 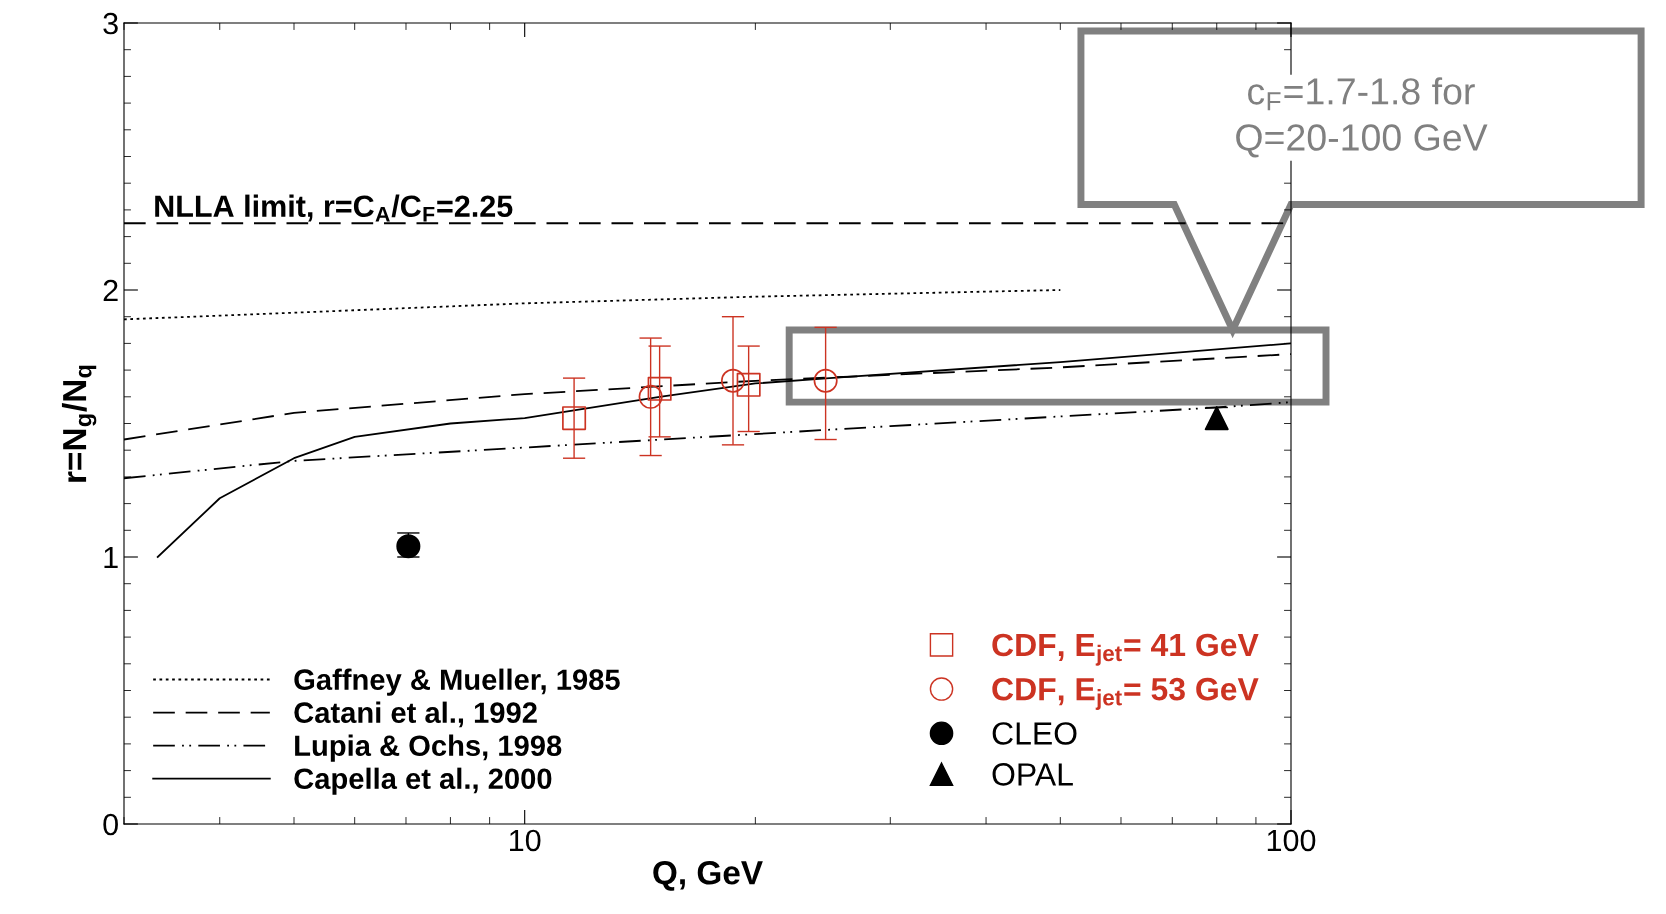 What do you see at coordinates (1125, 649) in the screenshot?
I see `legend-label: CDF, E$_{jet}$= 41 GeV` at bounding box center [1125, 649].